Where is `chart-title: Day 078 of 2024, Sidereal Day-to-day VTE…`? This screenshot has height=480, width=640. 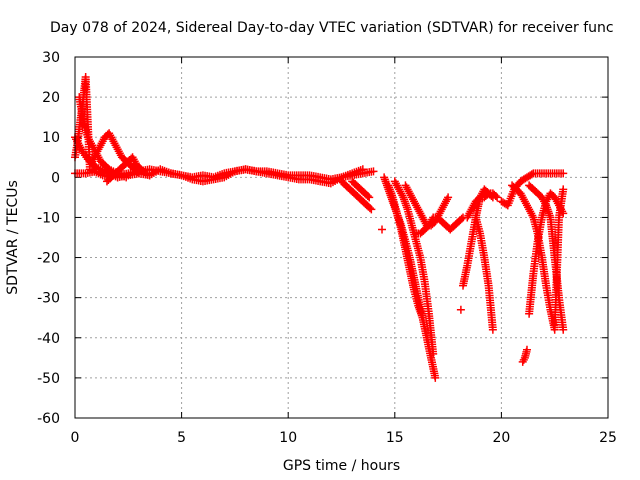 chart-title: Day 078 of 2024, Sidereal Day-to-day VTE… is located at coordinates (332, 28).